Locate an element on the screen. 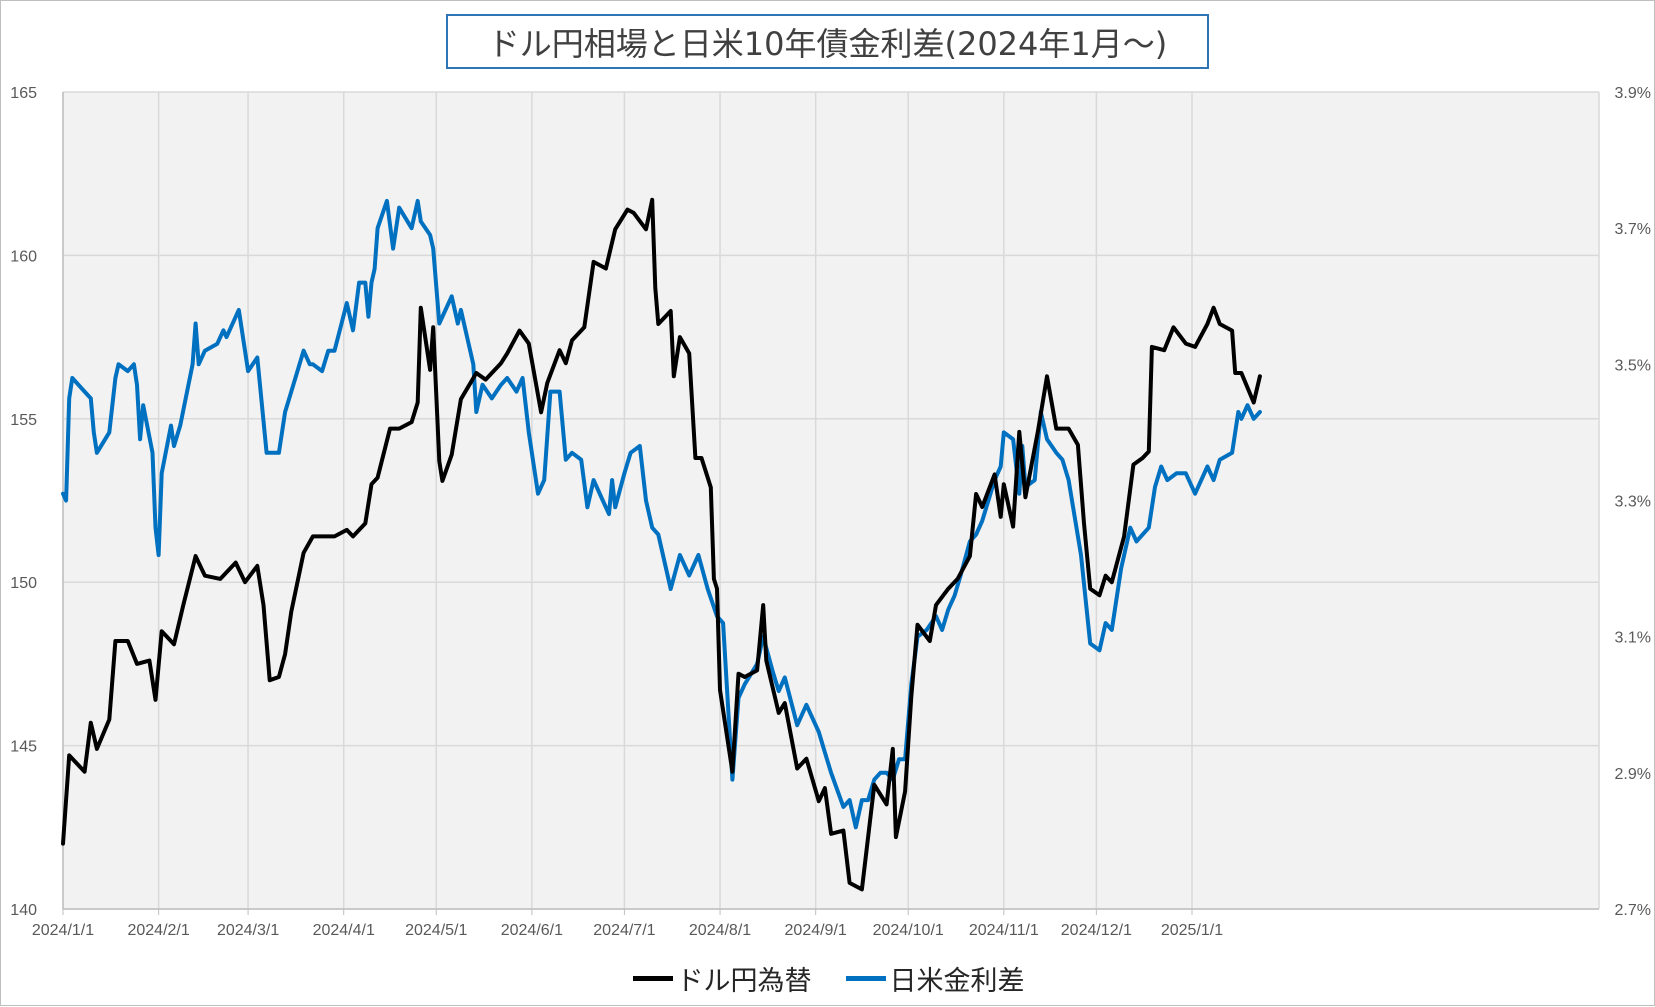 The height and width of the screenshot is (1007, 1655). legend-label-usdjpy: ドル円為替 is located at coordinates (744, 981).